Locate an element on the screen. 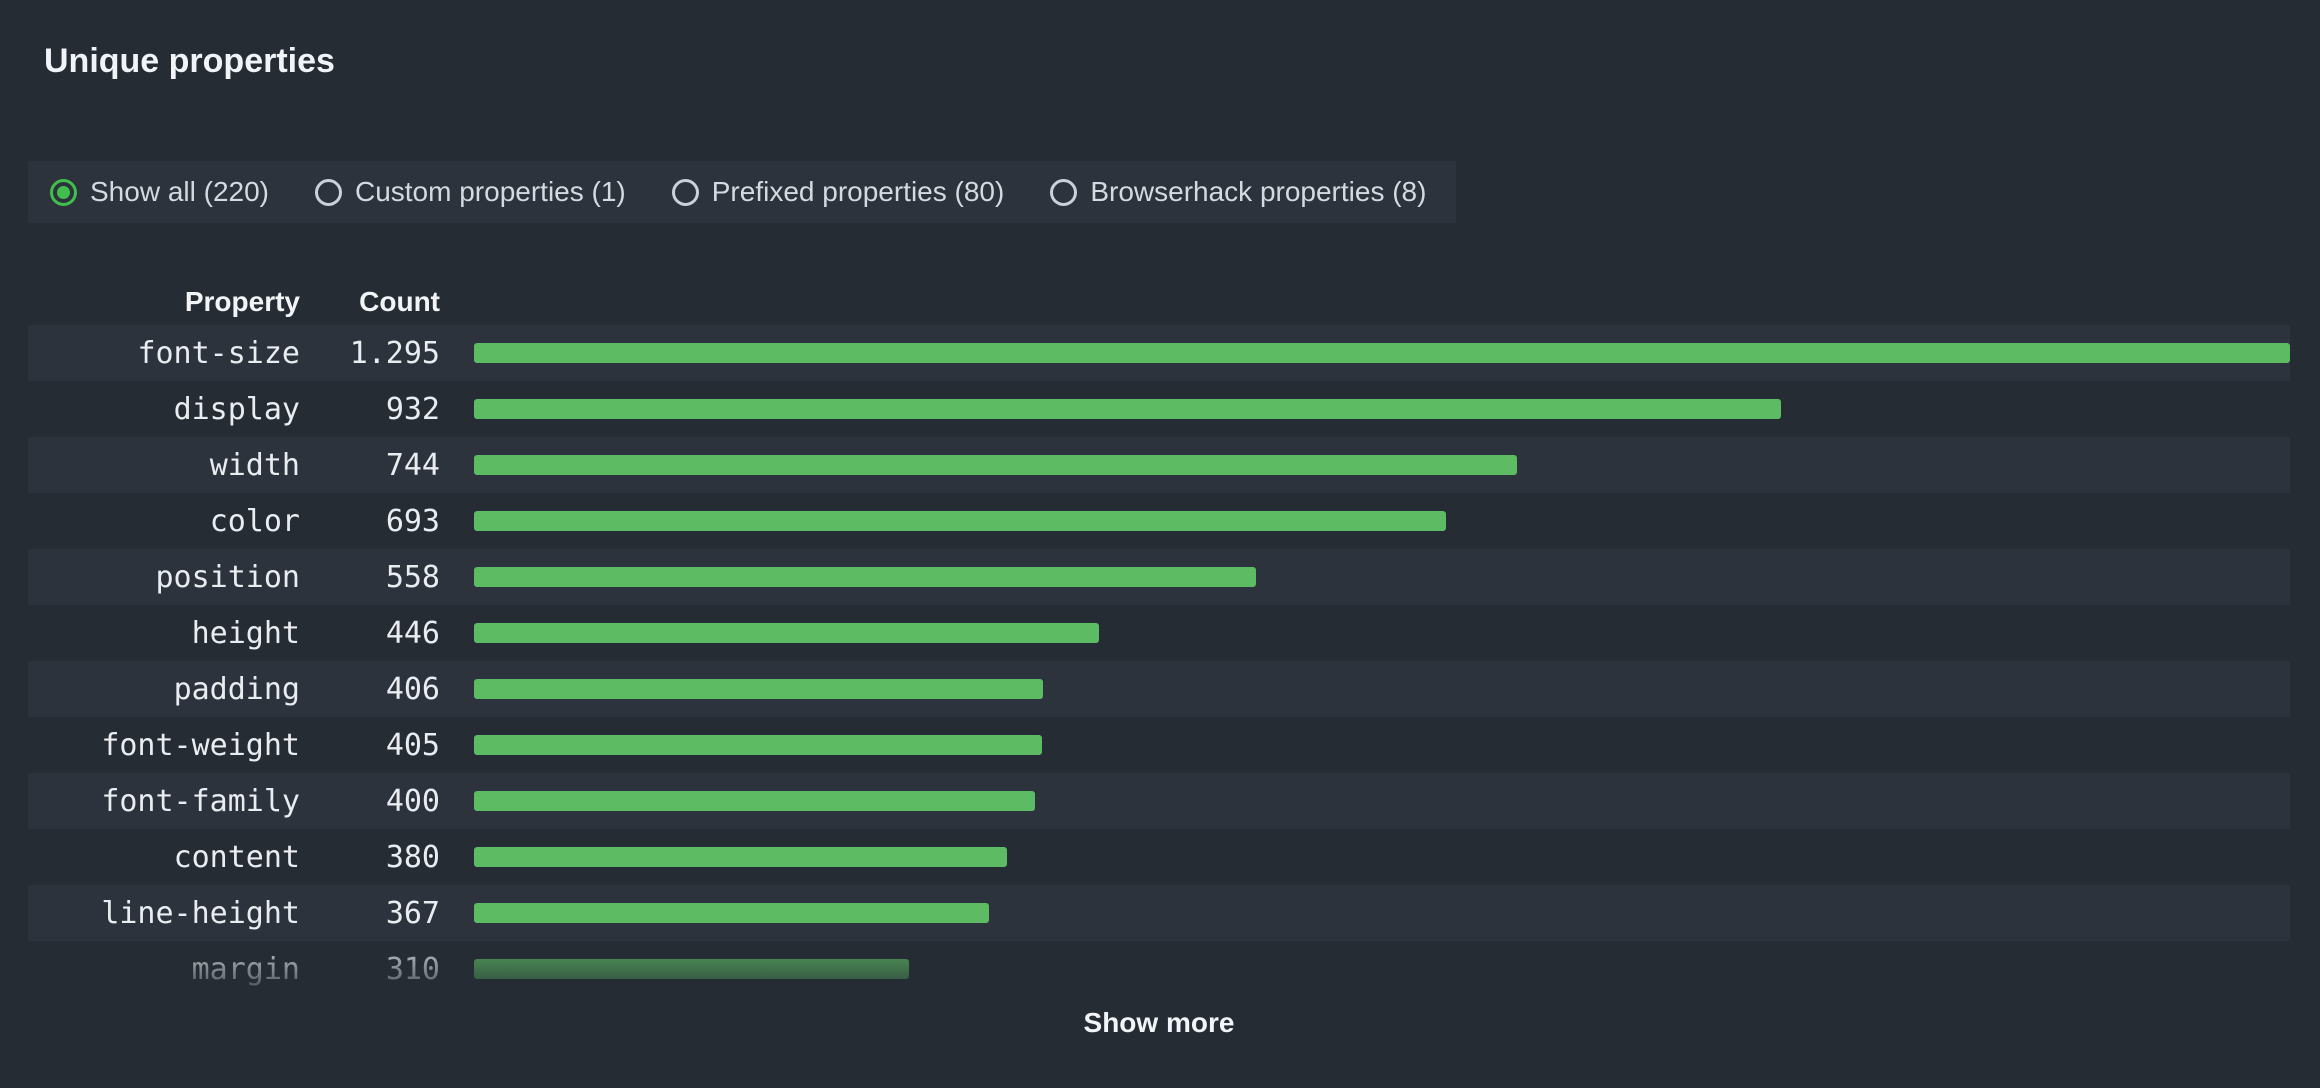  table-row: font-weight 405 is located at coordinates (1159, 745).